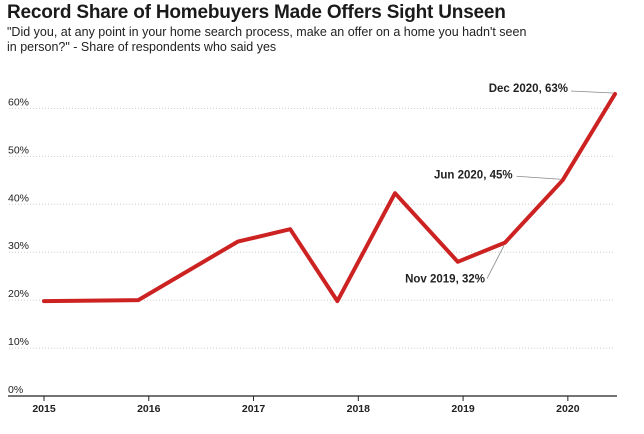 Image resolution: width=644 pixels, height=434 pixels. Describe the element at coordinates (18, 294) in the screenshot. I see `y-tick-label: 20%` at that location.